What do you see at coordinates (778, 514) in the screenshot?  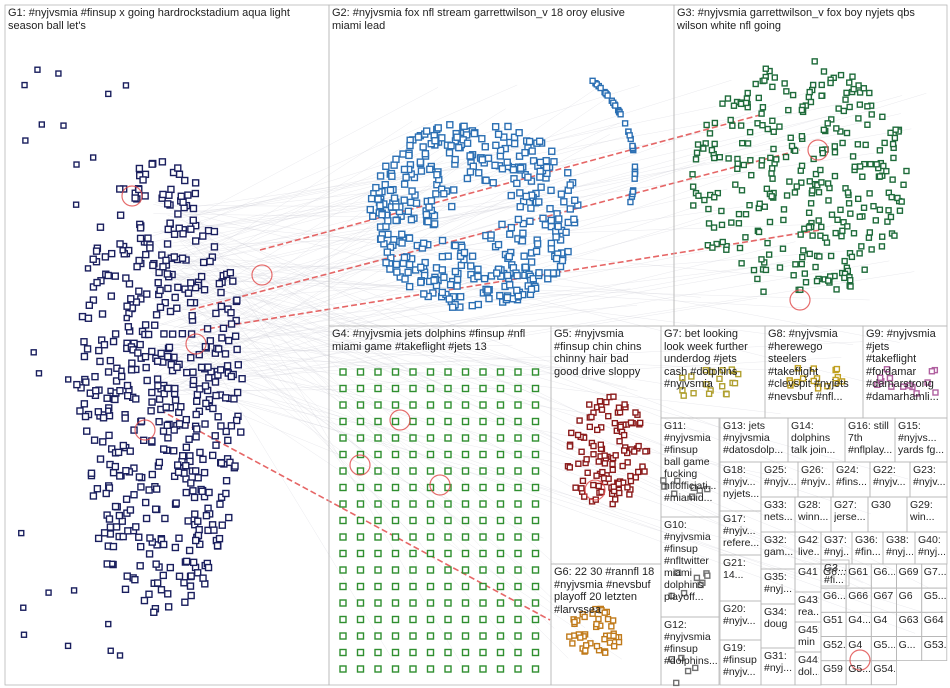 I see `group-panel-g33` at bounding box center [778, 514].